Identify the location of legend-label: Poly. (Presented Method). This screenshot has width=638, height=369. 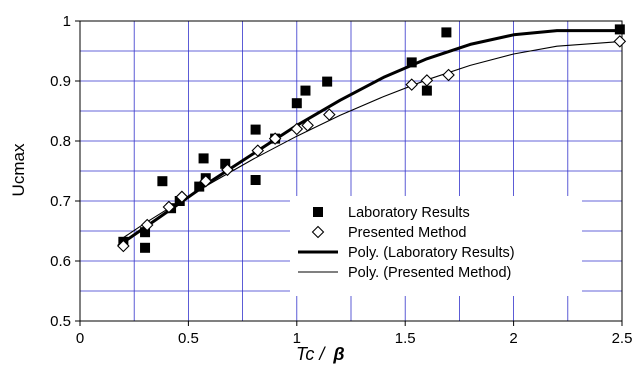
(429, 273).